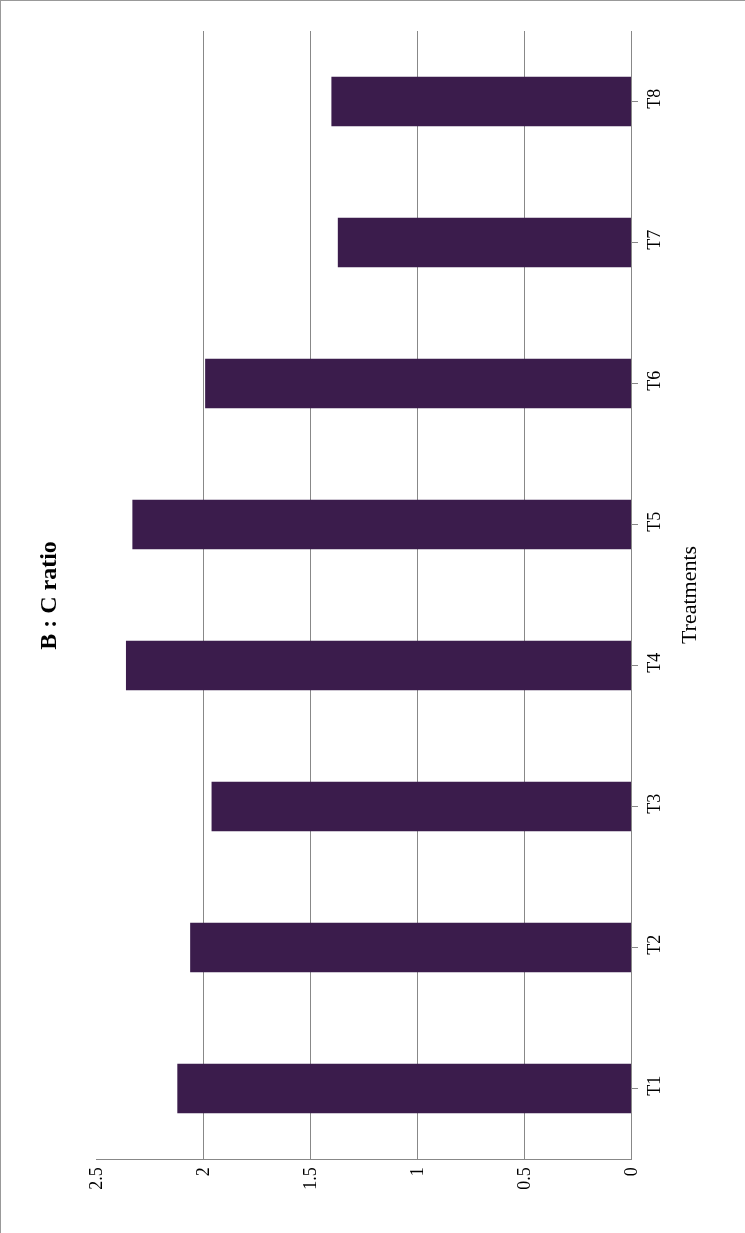 Image resolution: width=745 pixels, height=1233 pixels. What do you see at coordinates (202, 1172) in the screenshot?
I see `x-tick-label: 2` at bounding box center [202, 1172].